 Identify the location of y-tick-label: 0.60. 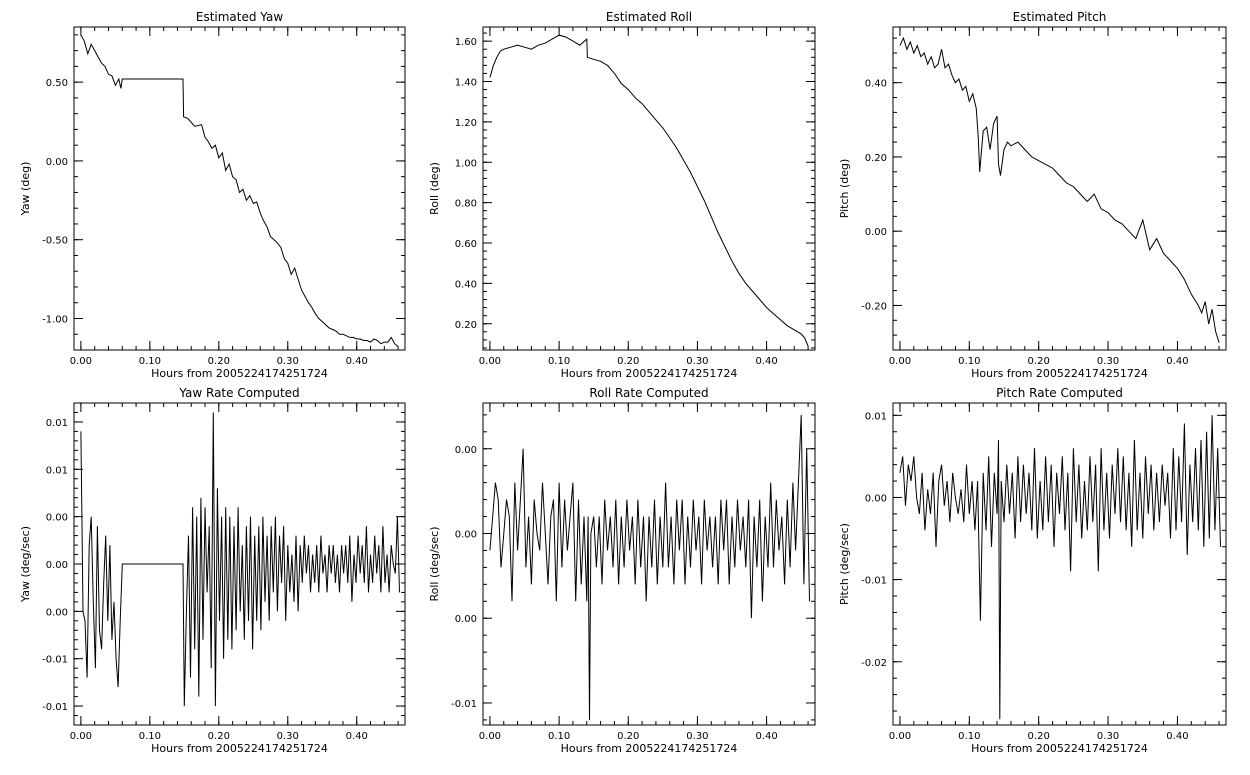
(466, 244).